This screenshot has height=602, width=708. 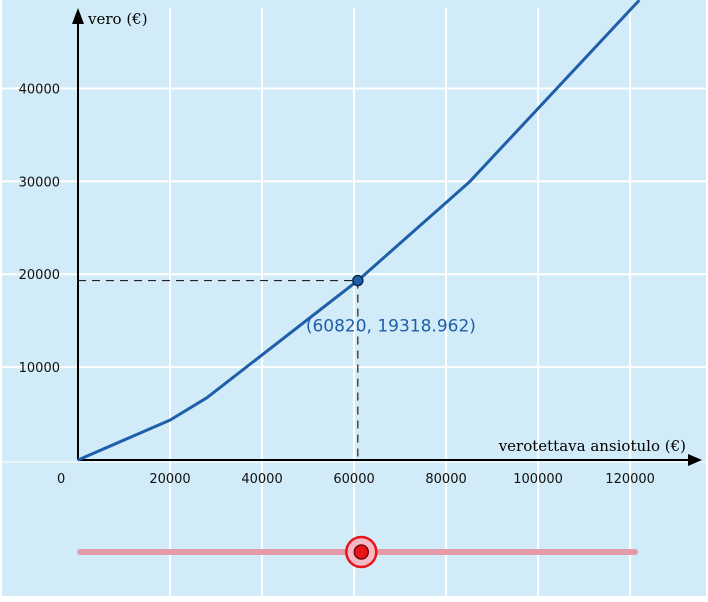 What do you see at coordinates (39, 229) in the screenshot?
I see `y-tick-labels: 10000 20000 30000 40000` at bounding box center [39, 229].